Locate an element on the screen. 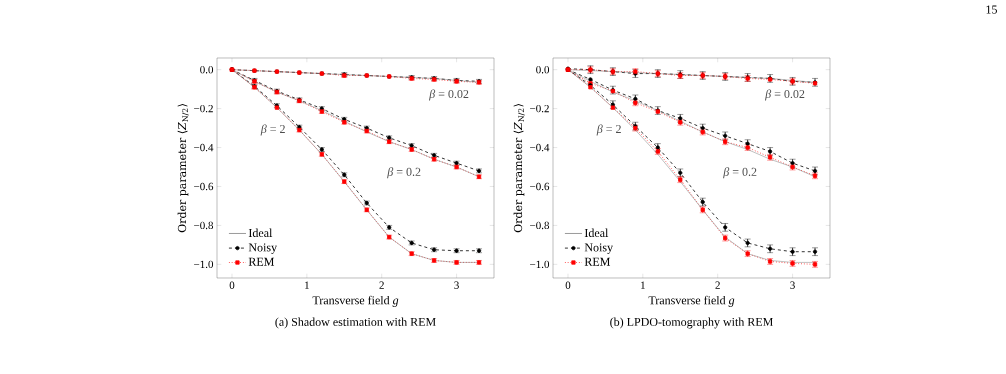 The height and width of the screenshot is (374, 1006). text: 15 is located at coordinates (991, 9).